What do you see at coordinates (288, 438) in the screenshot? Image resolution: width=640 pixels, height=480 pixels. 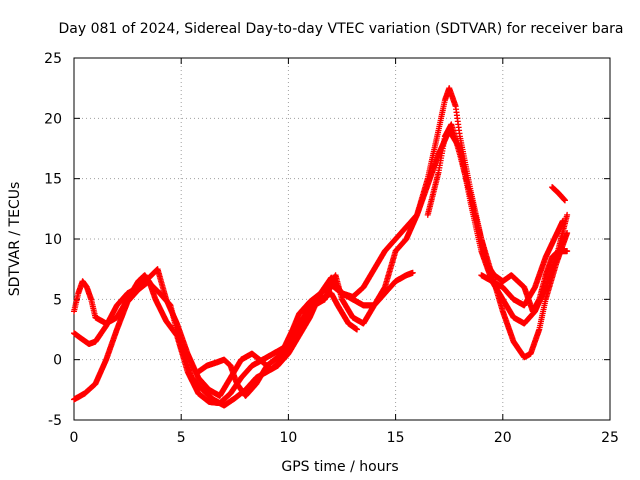 I see `x-tick-label: 10` at bounding box center [288, 438].